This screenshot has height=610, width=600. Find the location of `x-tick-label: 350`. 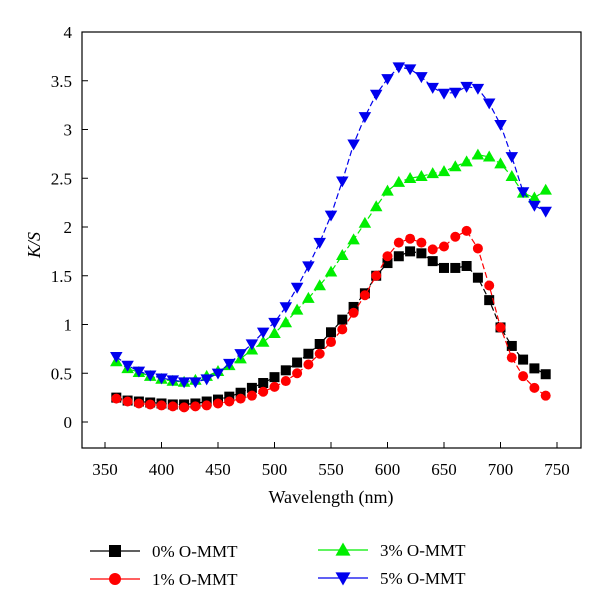

x-tick-label: 350 is located at coordinates (105, 469).